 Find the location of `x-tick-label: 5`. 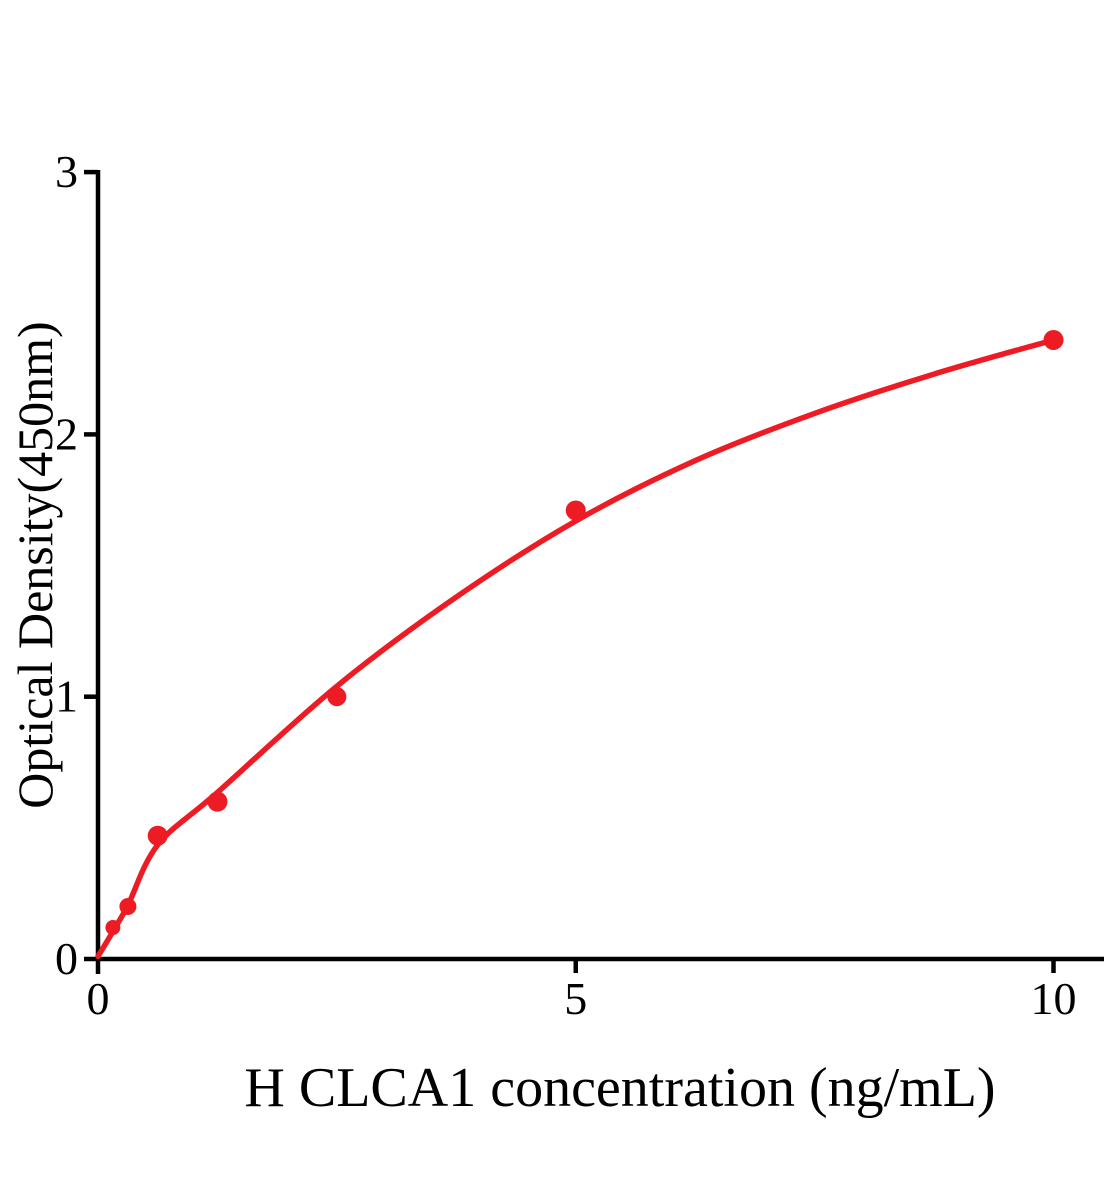

x-tick-label: 5 is located at coordinates (575, 998).